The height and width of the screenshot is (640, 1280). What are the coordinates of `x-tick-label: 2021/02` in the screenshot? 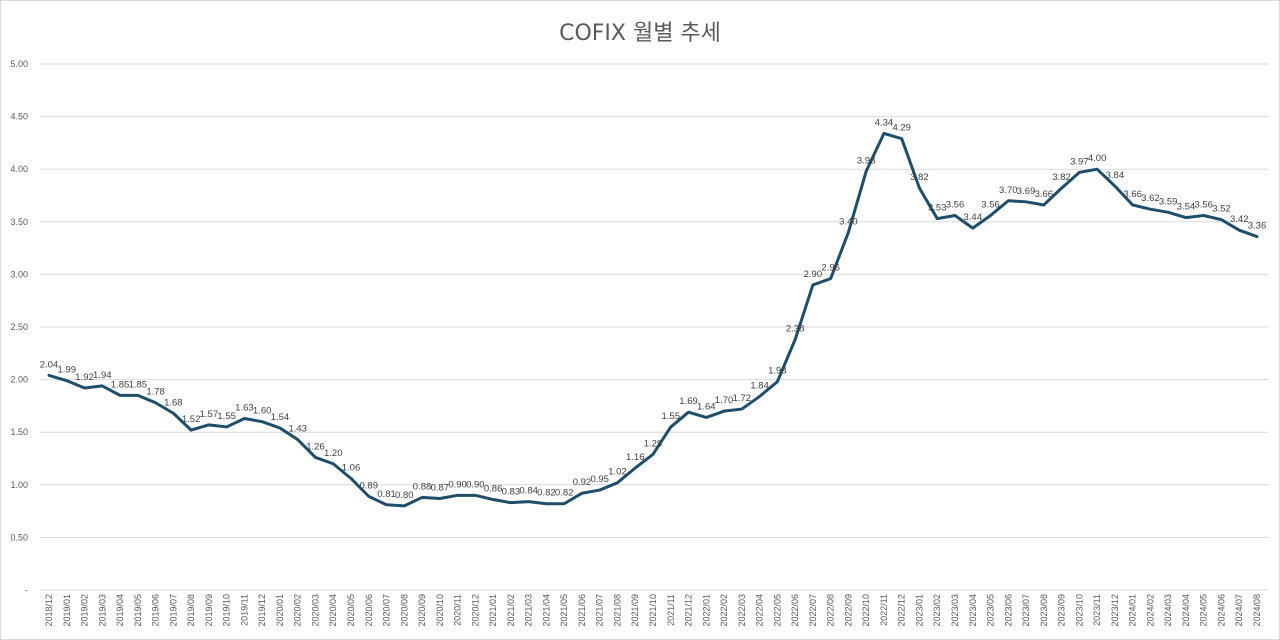 It's located at (511, 610).